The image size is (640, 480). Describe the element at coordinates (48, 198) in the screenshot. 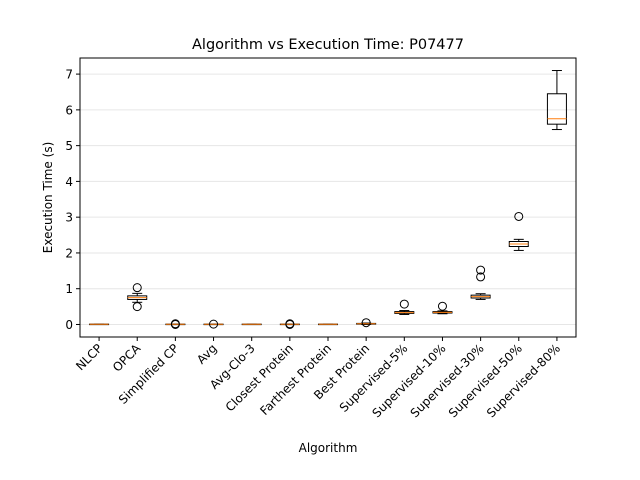

I see `y-axis-label: Execution Time (s)` at that location.